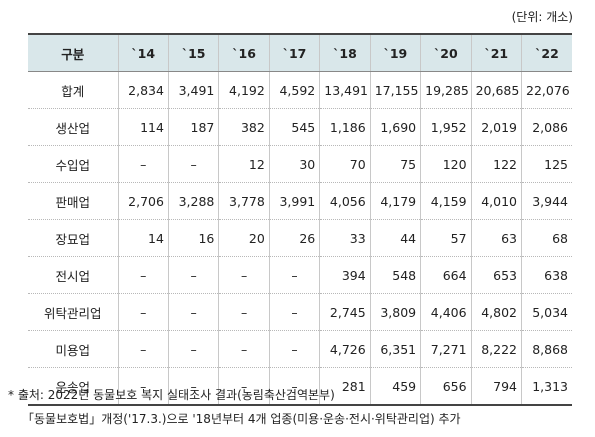 This screenshot has height=437, width=595. What do you see at coordinates (496, 349) in the screenshot?
I see `table-cell: 8,222` at bounding box center [496, 349].